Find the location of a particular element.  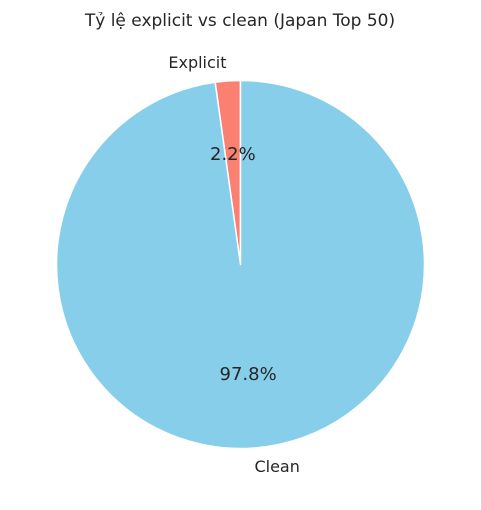

slice-label-explicit: Explicit is located at coordinates (197, 62).